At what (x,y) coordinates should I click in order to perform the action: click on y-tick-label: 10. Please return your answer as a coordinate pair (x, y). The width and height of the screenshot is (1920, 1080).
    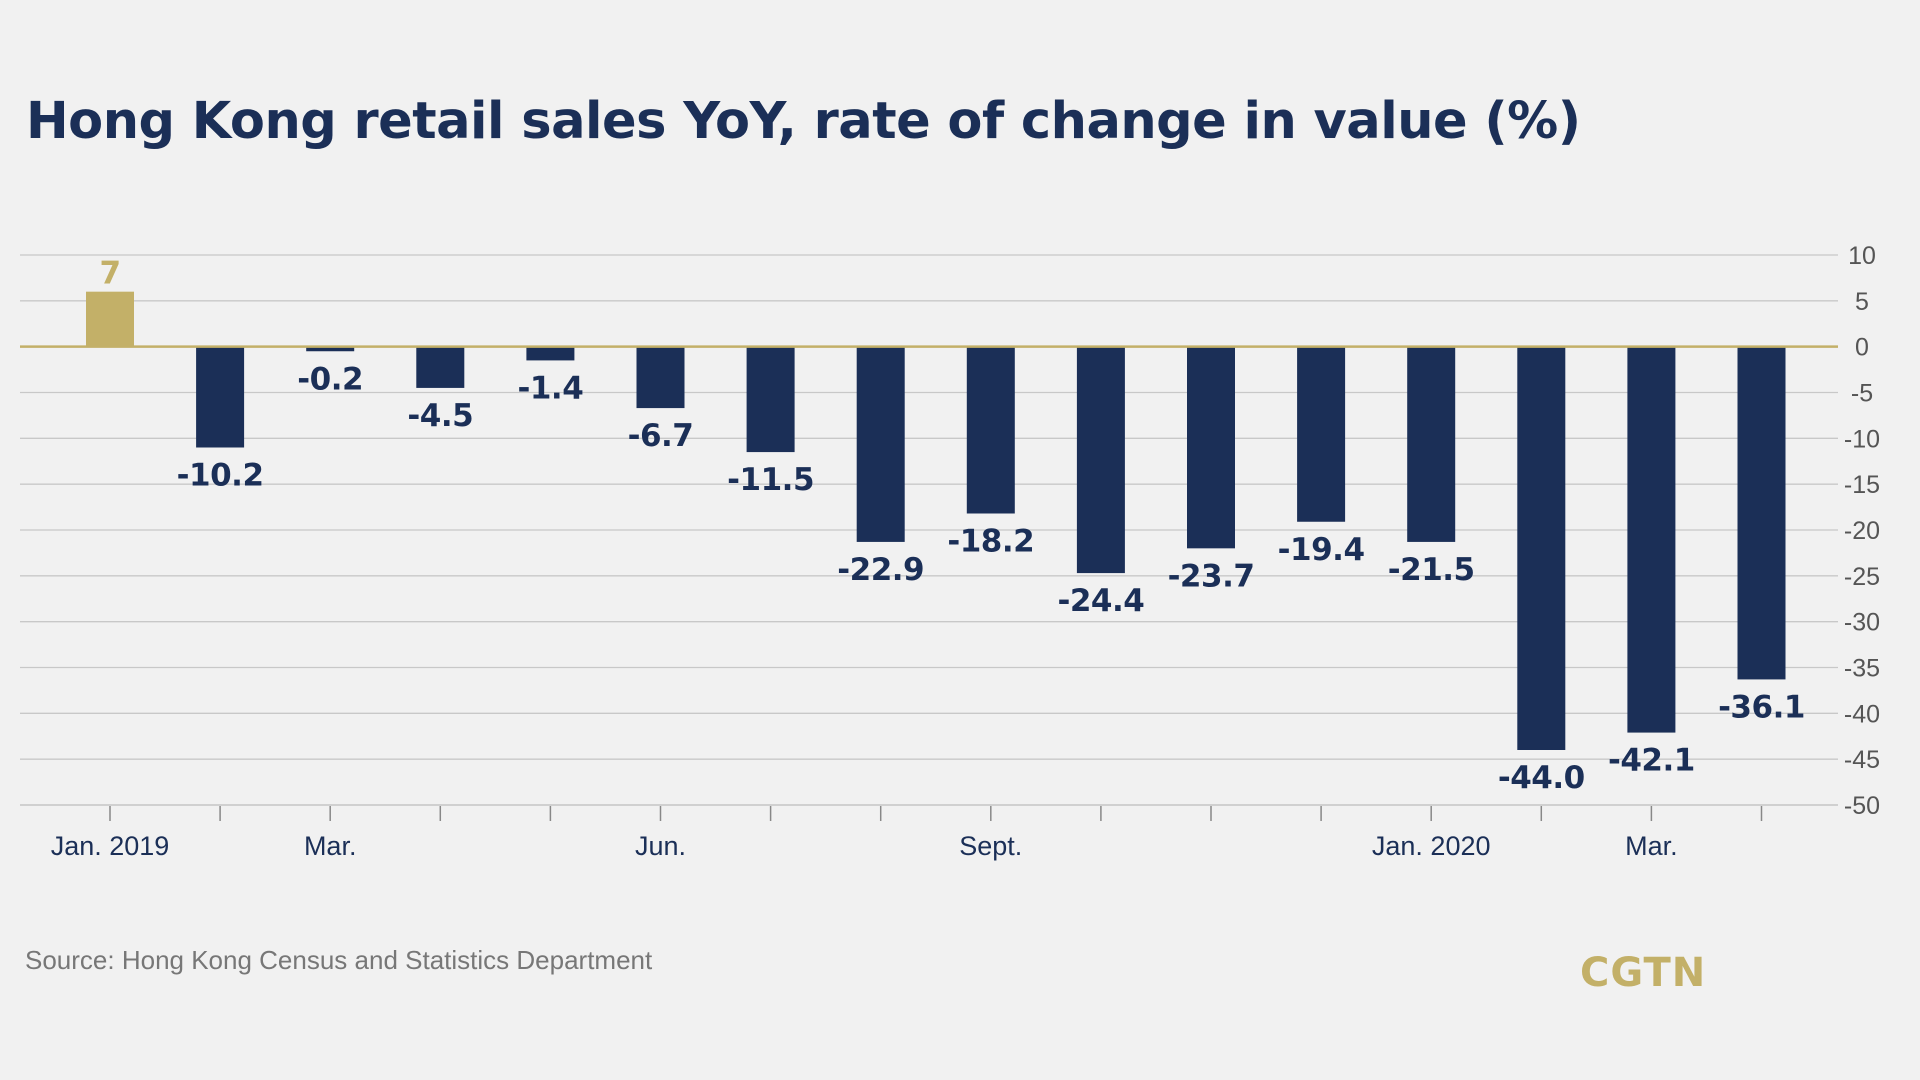
    Looking at the image, I should click on (1862, 256).